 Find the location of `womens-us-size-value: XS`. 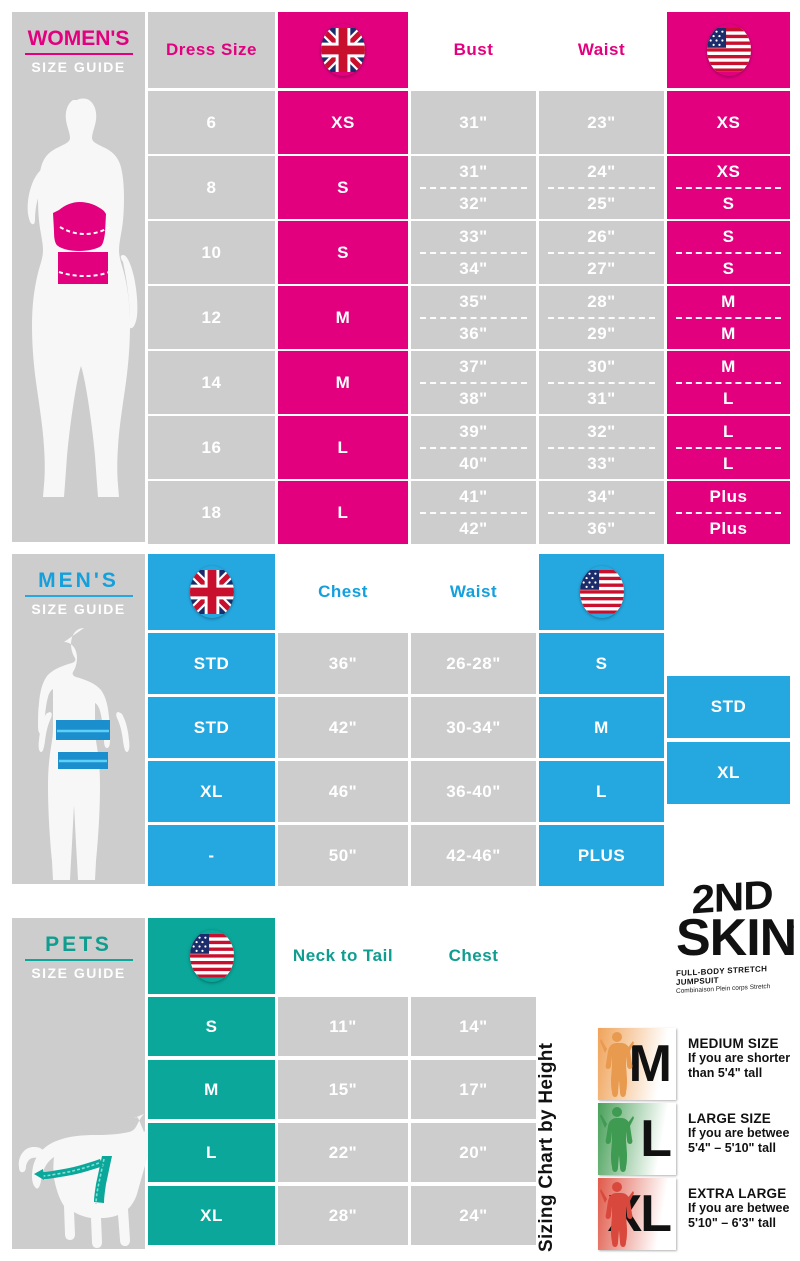

womens-us-size-value: XS is located at coordinates (728, 122).